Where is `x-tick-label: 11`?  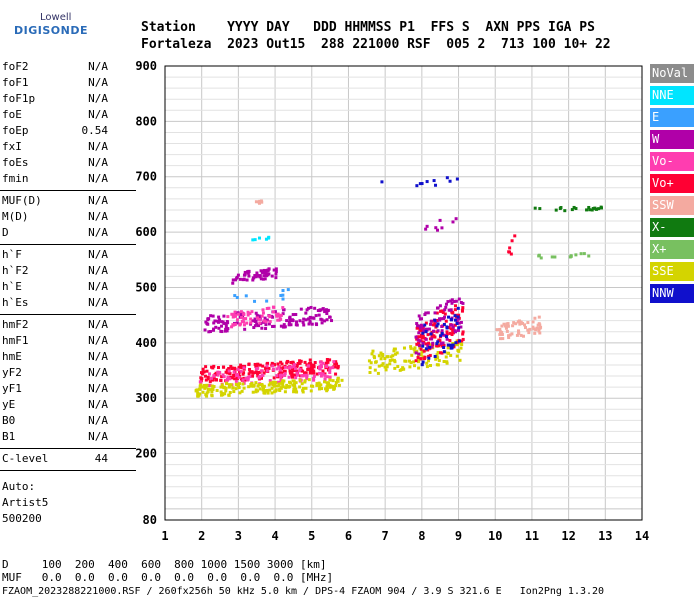
x-tick-label: 11 is located at coordinates (532, 536).